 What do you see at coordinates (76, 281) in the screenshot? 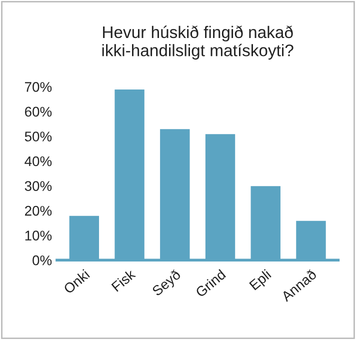
I see `x-tick-label: Onki` at bounding box center [76, 281].